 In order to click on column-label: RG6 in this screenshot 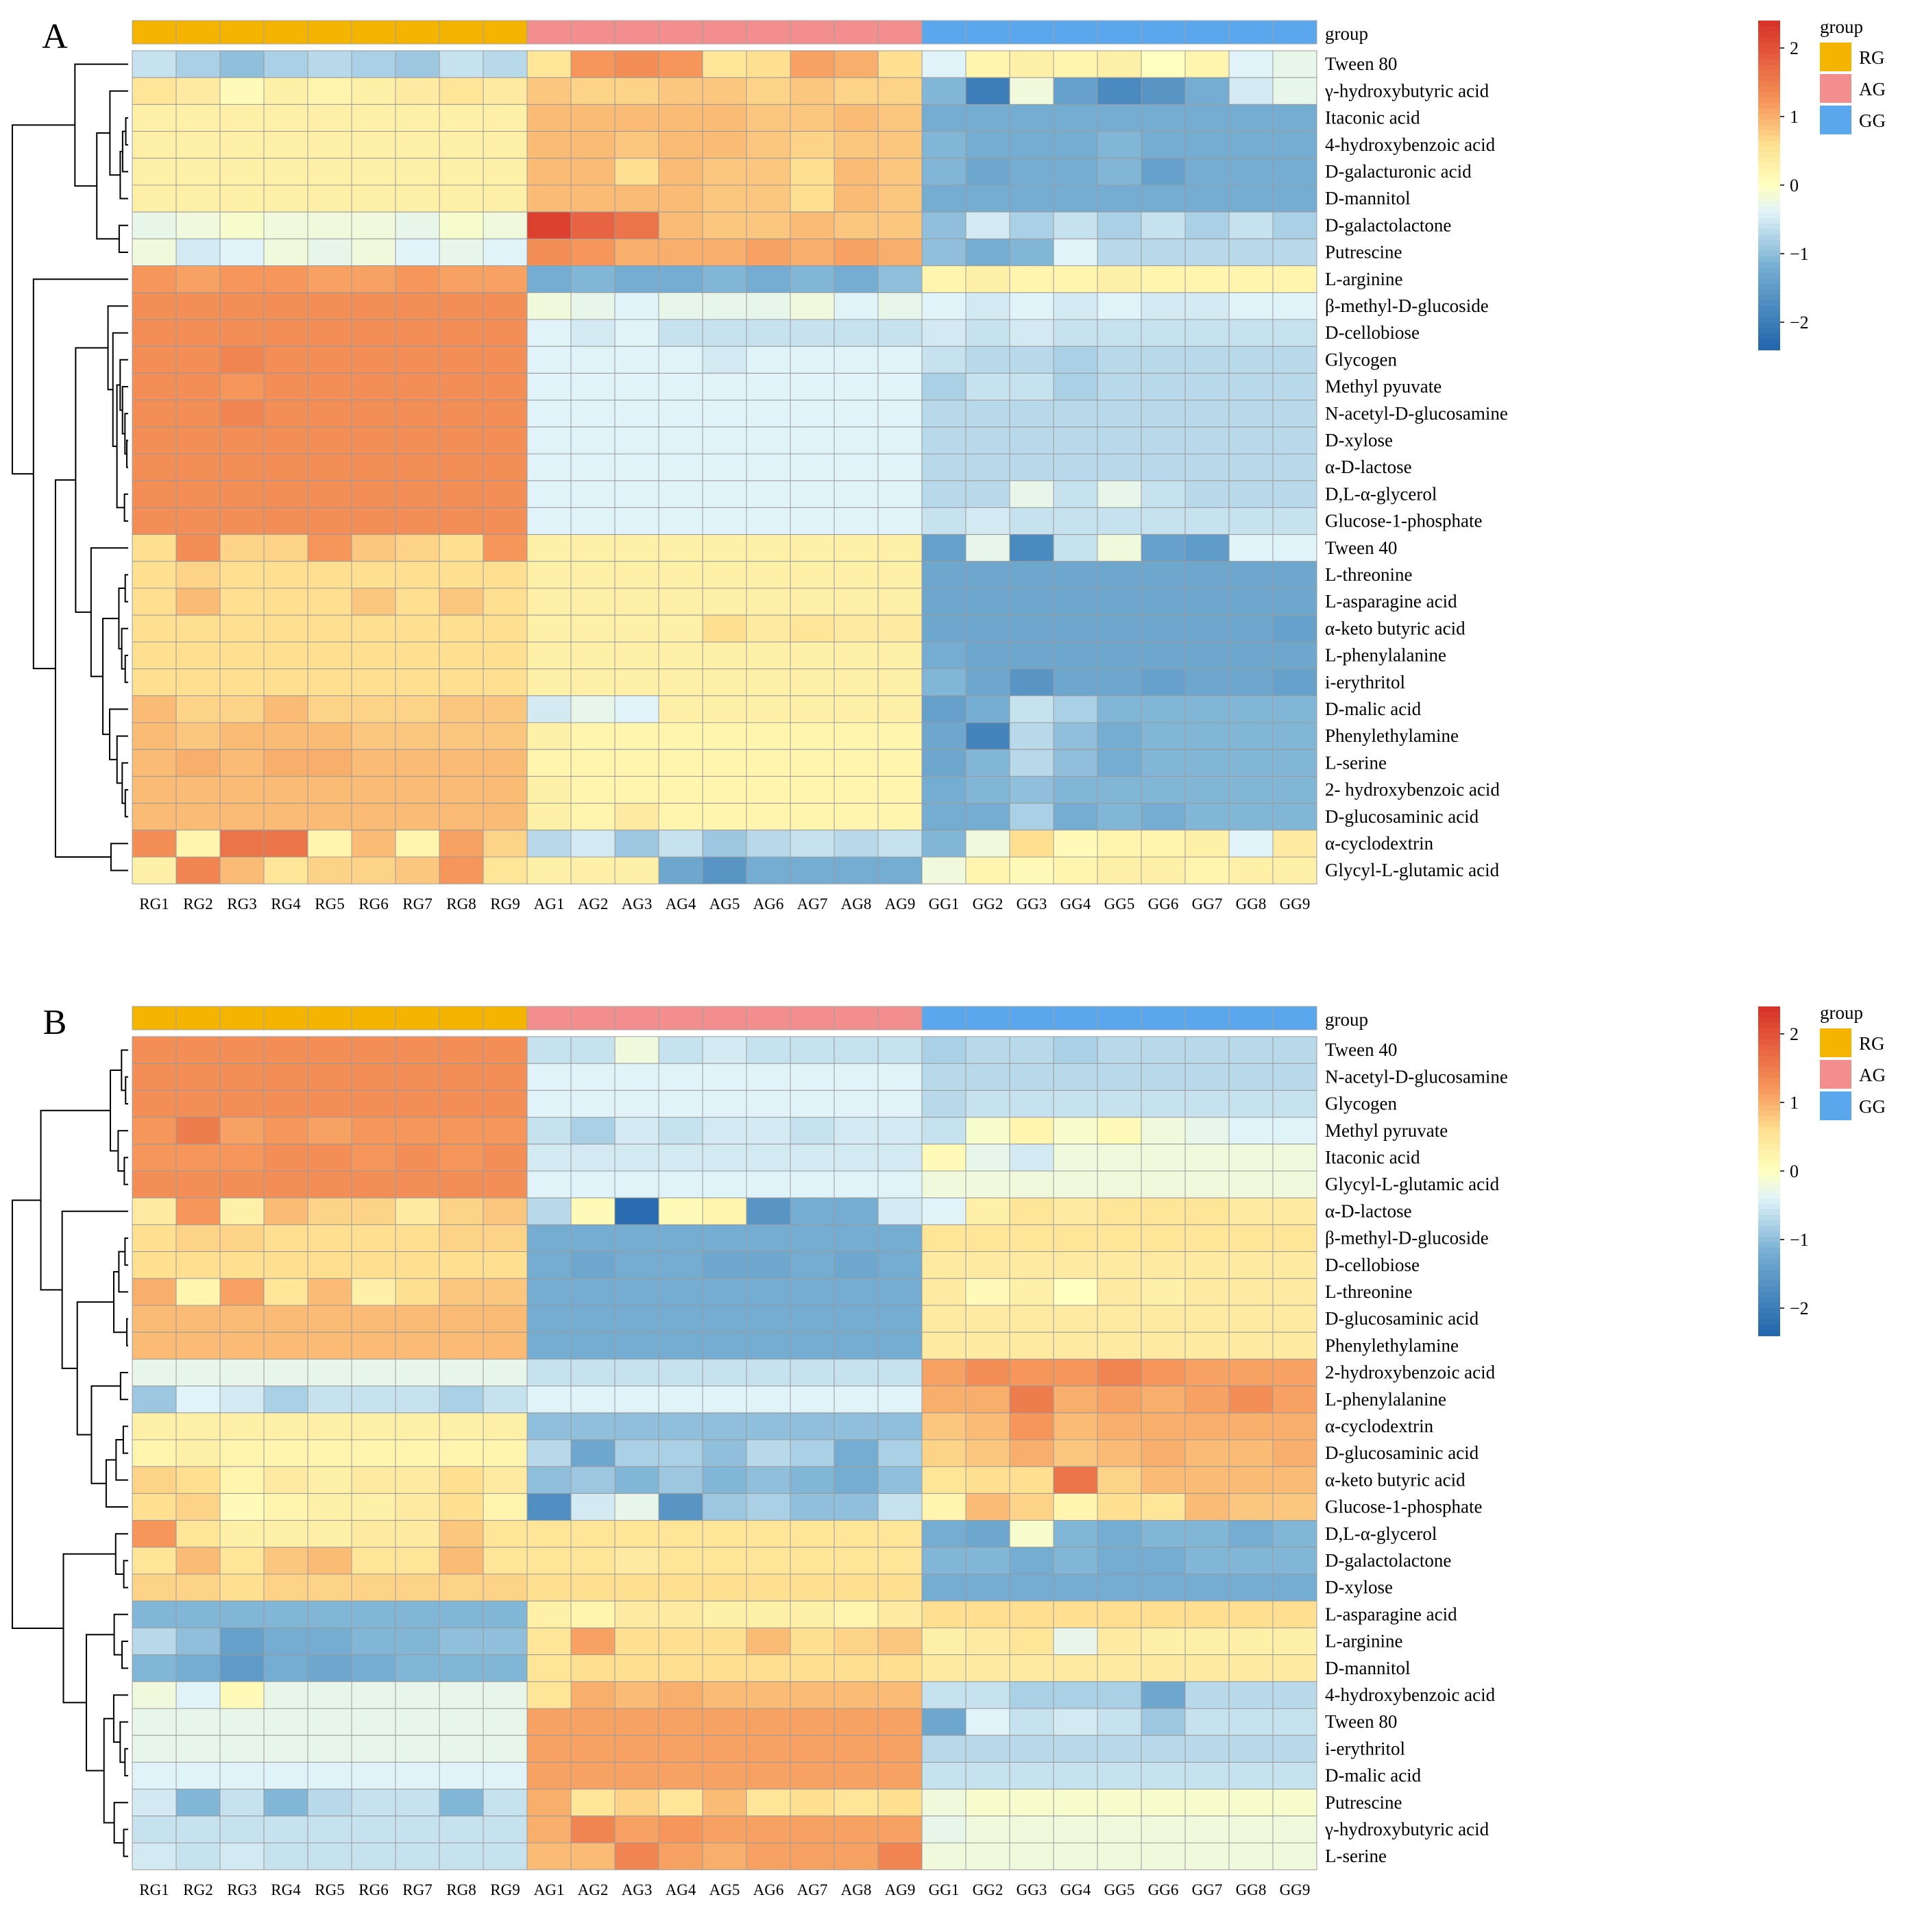, I will do `click(373, 1889)`.